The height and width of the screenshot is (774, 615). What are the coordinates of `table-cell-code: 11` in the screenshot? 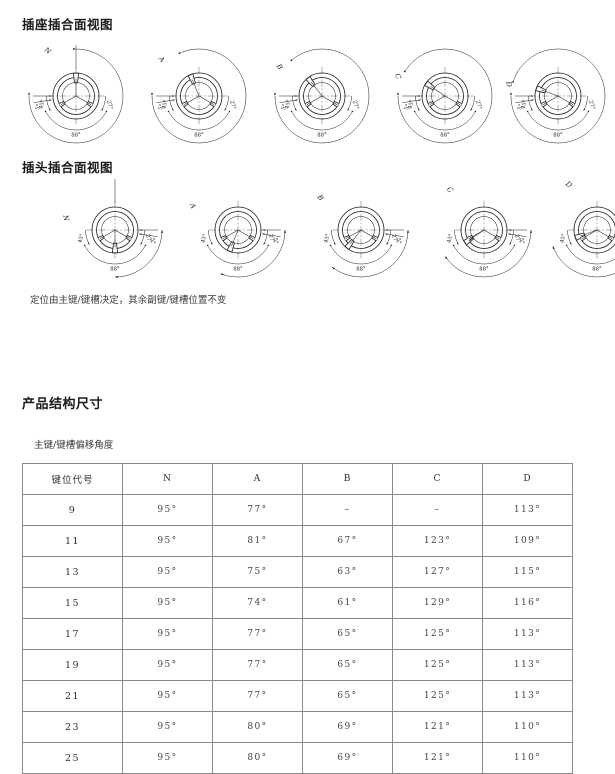 It's located at (73, 541).